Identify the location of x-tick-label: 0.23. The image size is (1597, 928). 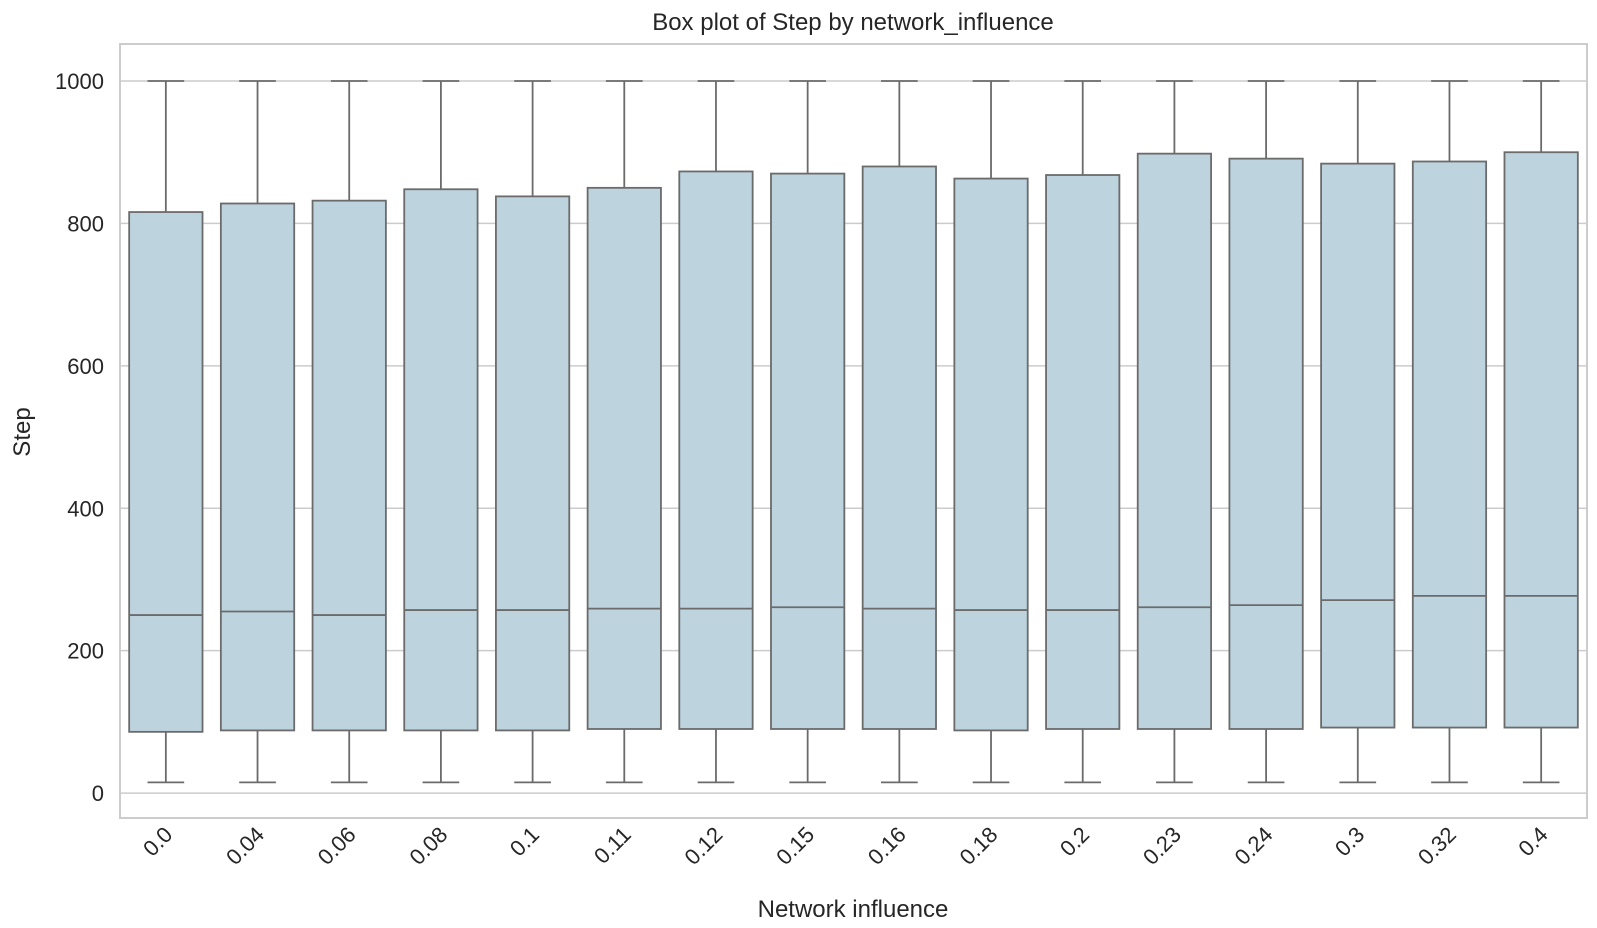
(1162, 846).